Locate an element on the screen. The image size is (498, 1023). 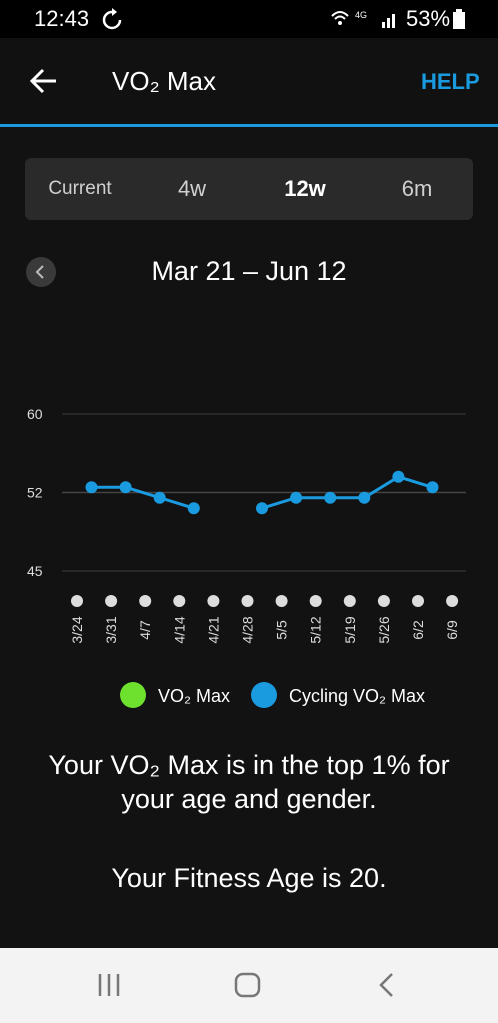
signal-icons: 4G is located at coordinates (363, 19).